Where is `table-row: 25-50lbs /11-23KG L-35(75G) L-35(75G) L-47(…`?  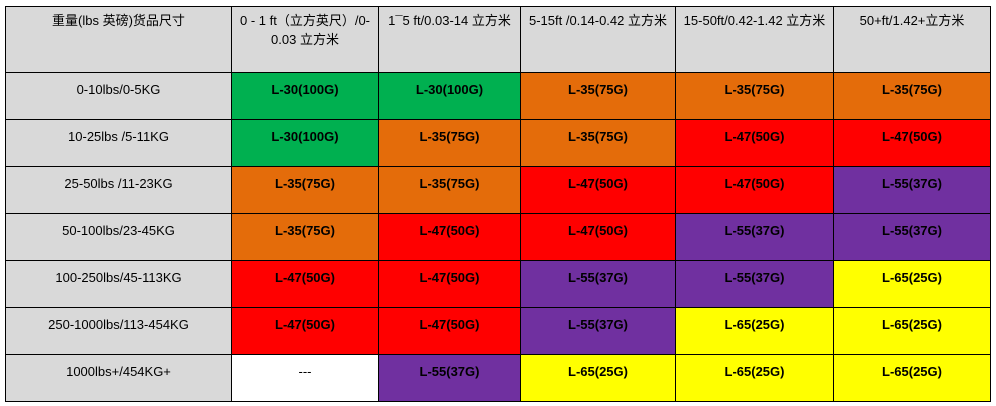
table-row: 25-50lbs /11-23KG L-35(75G) L-35(75G) L-47(… is located at coordinates (498, 190).